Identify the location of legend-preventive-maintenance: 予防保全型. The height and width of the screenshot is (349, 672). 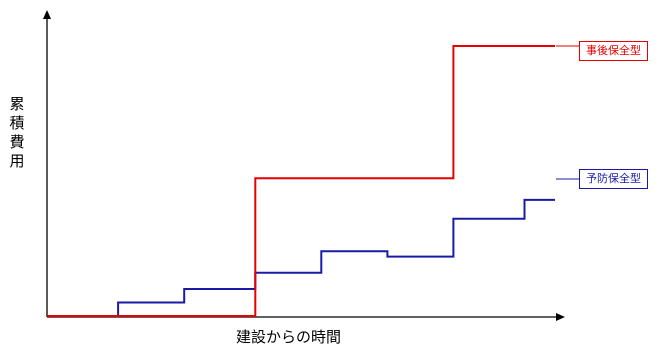
(613, 179).